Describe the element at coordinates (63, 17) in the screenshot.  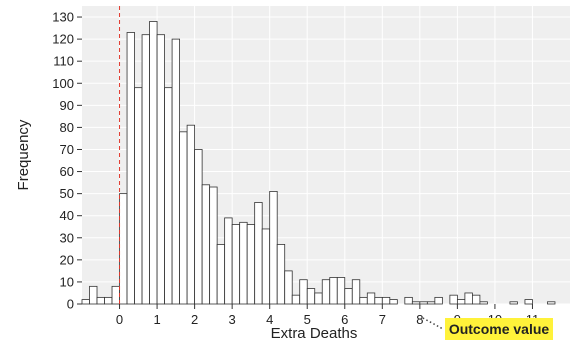
I see `y-tick-label: 130` at that location.